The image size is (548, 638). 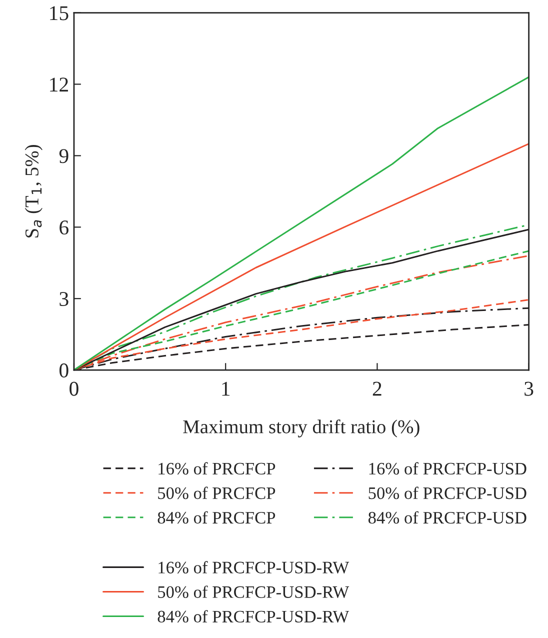 What do you see at coordinates (74, 389) in the screenshot?
I see `x-tick-label: 0` at bounding box center [74, 389].